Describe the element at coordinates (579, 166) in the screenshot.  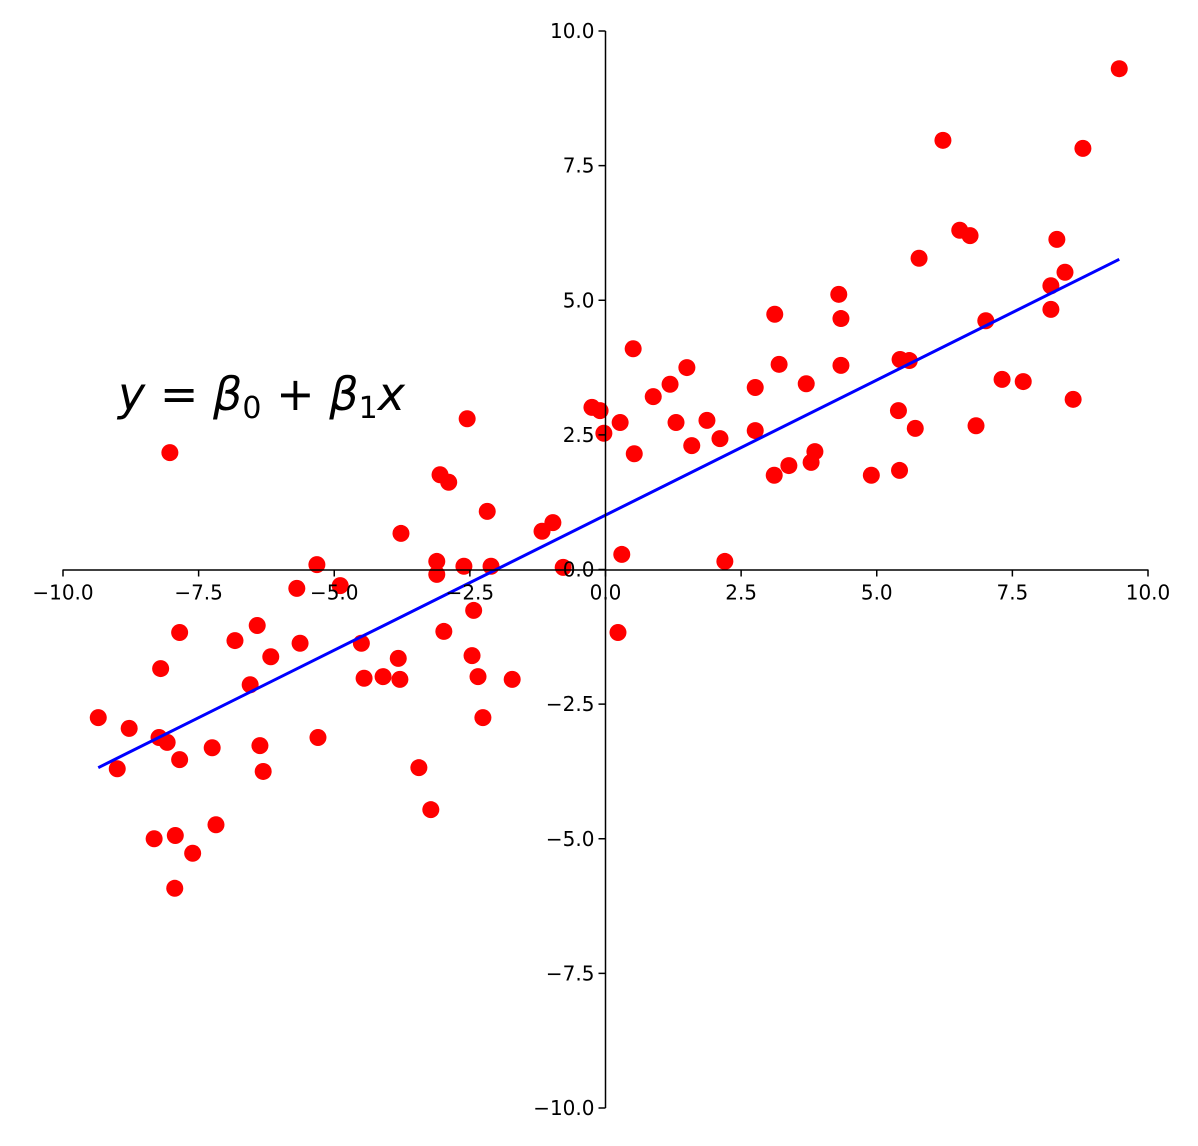
I see `y-tick-label: 7.5` at that location.